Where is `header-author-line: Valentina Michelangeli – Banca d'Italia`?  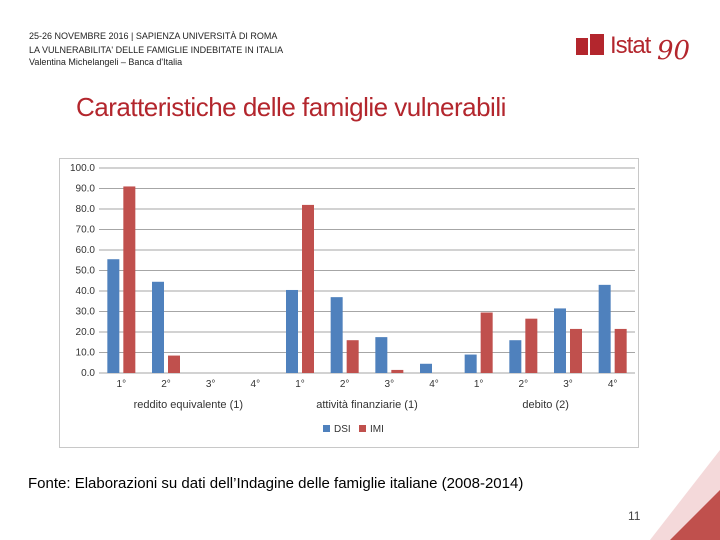
header-author-line: Valentina Michelangeli – Banca d'Italia is located at coordinates (106, 62).